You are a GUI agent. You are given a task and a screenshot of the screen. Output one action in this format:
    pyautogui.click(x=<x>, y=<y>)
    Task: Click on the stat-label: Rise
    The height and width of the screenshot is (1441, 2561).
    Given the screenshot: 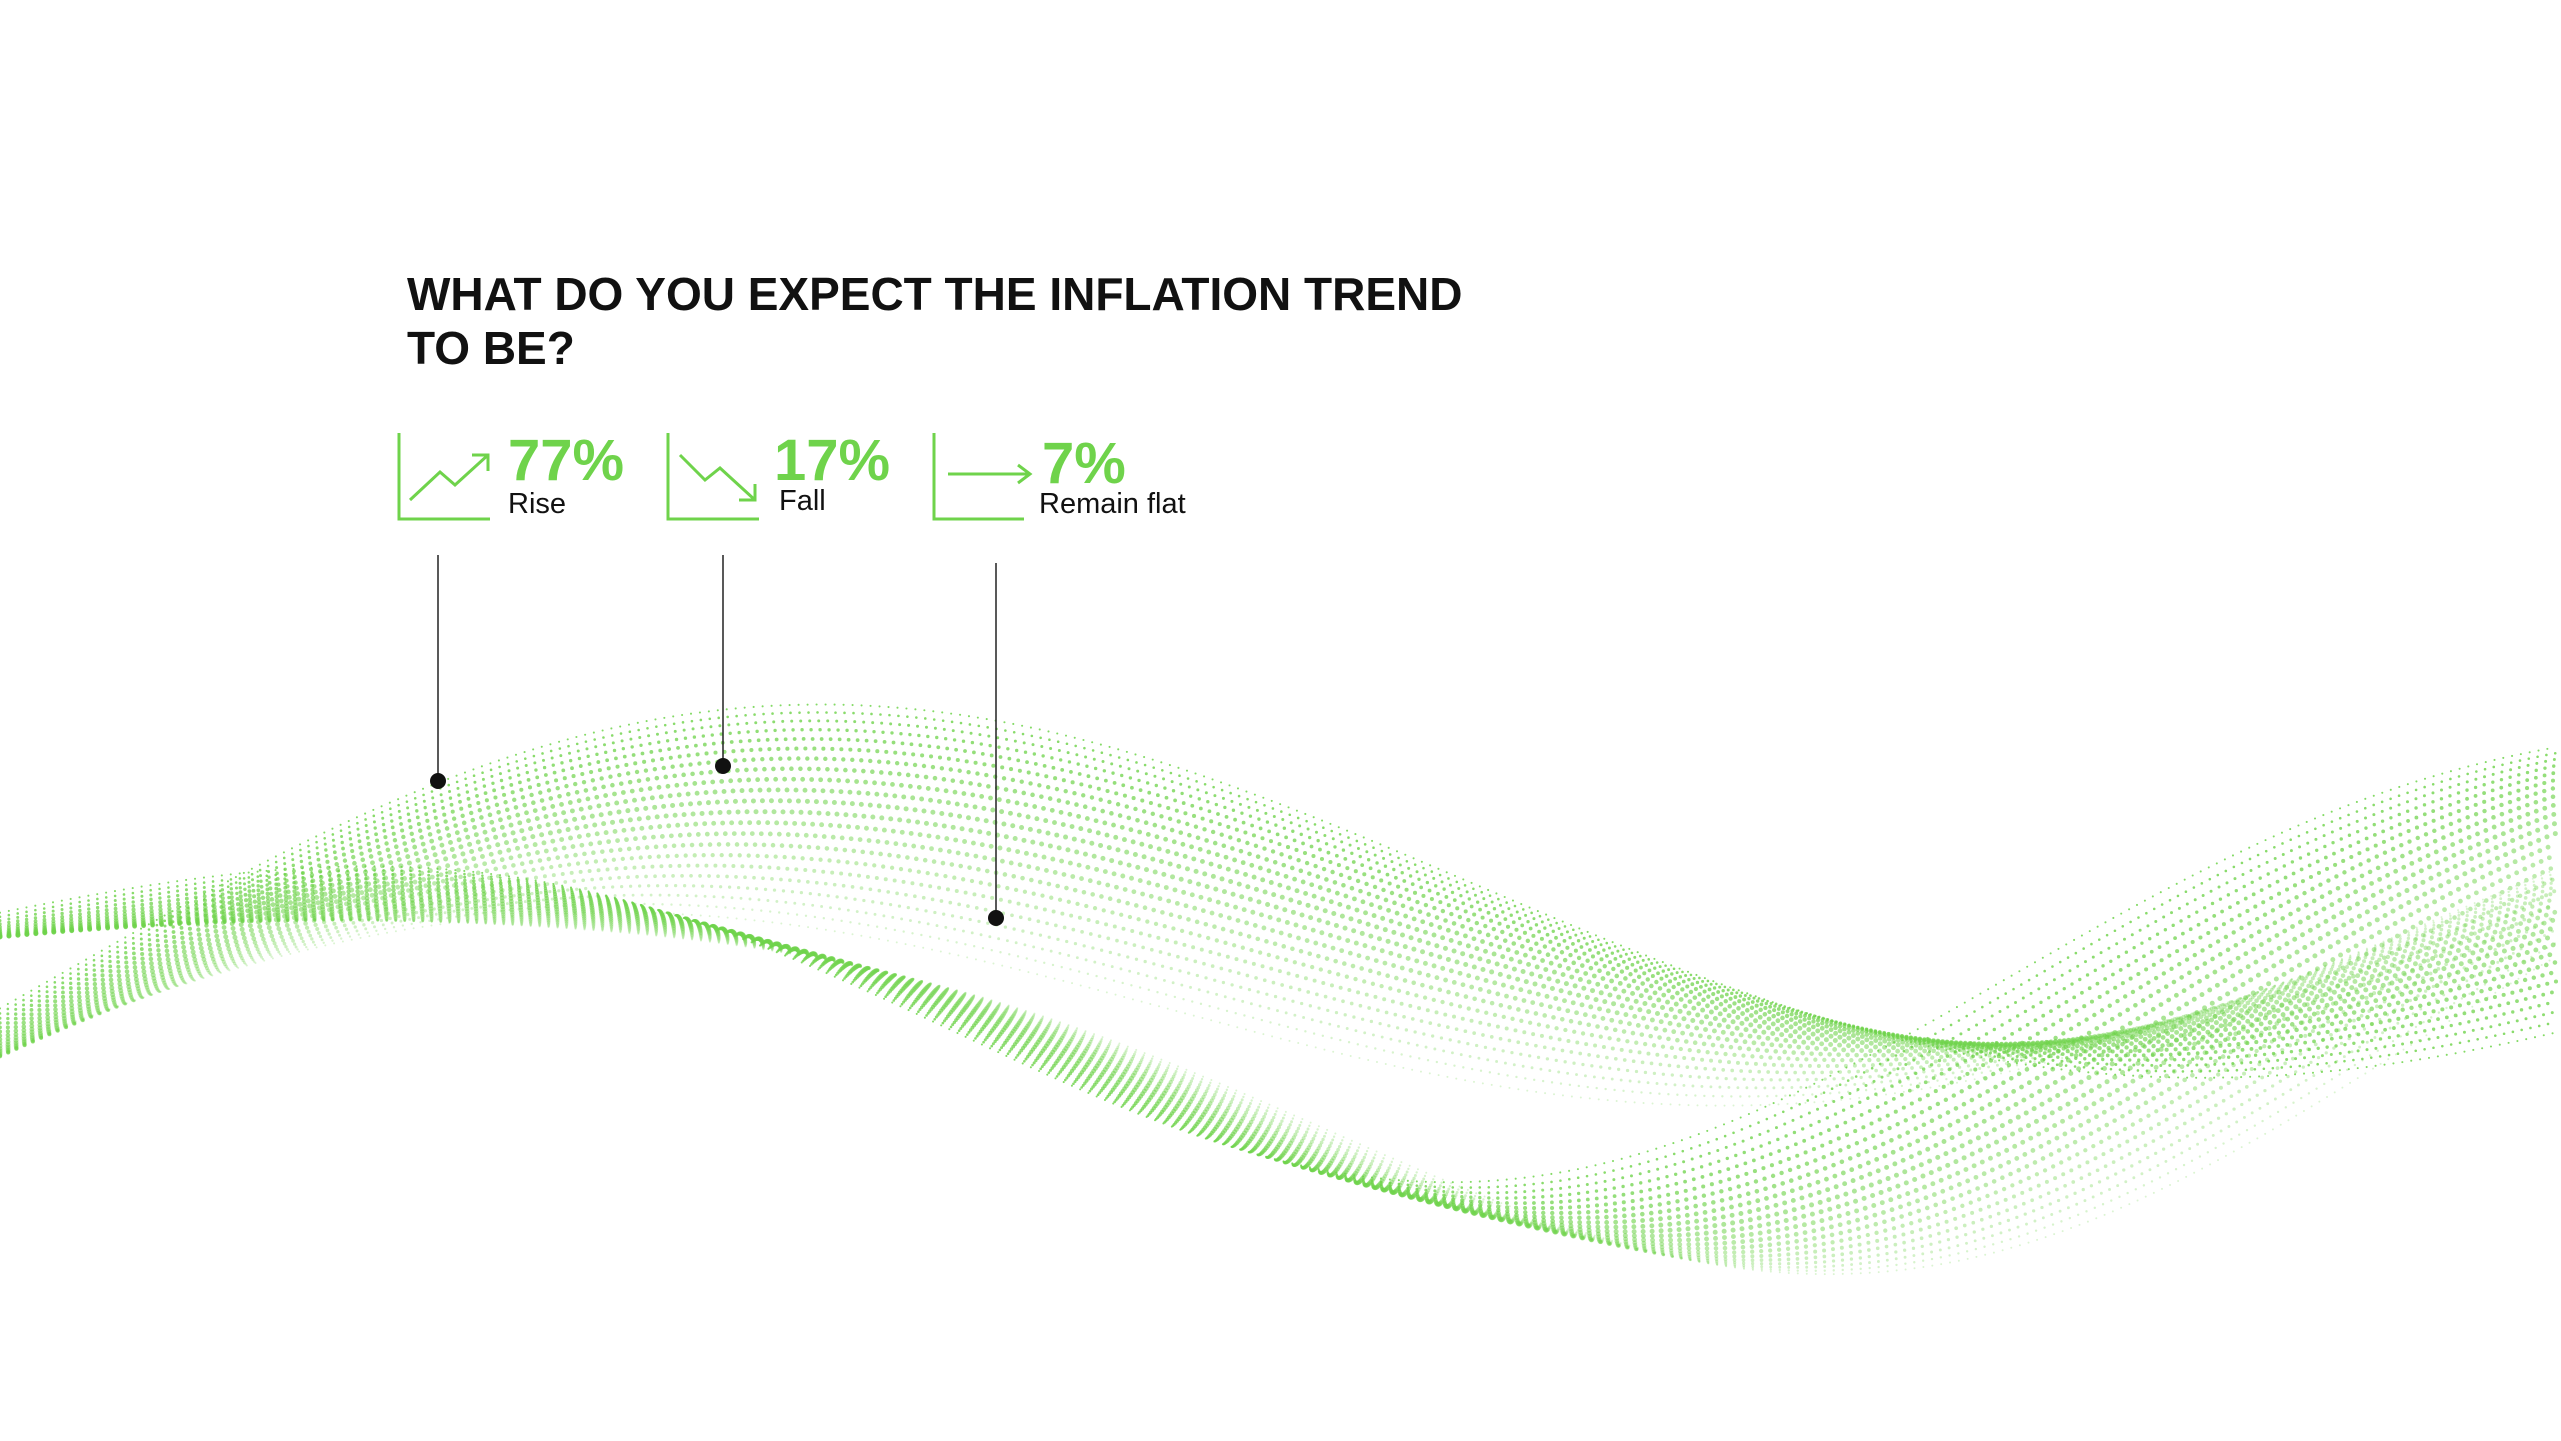 What is the action you would take?
    pyautogui.click(x=537, y=504)
    